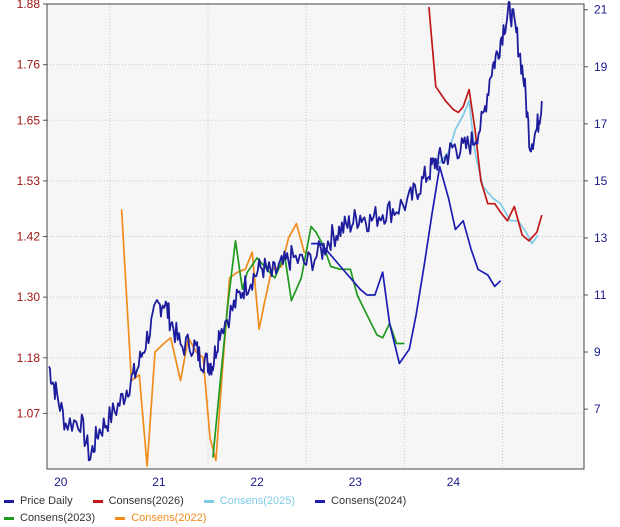  What do you see at coordinates (29, 65) in the screenshot?
I see `left-tick-label: 1.76` at bounding box center [29, 65].